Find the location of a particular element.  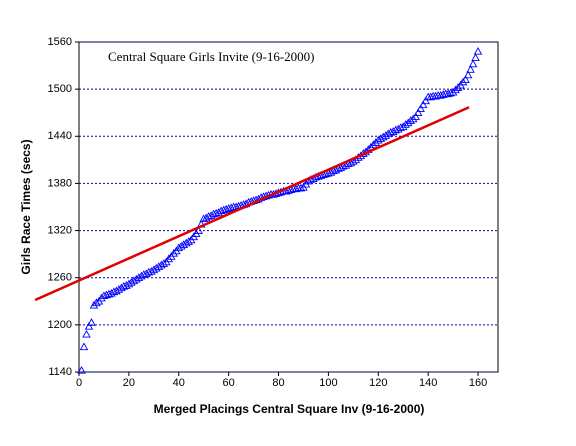

x-tick-label: 60 is located at coordinates (229, 383).